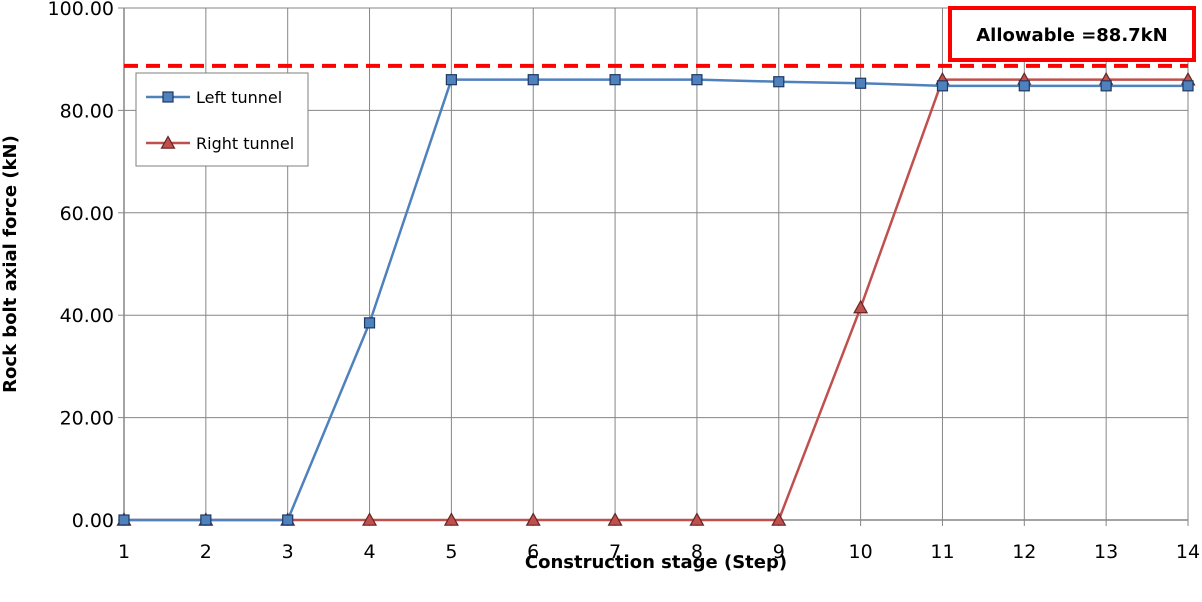 This screenshot has height=602, width=1202. What do you see at coordinates (369, 552) in the screenshot?
I see `x-tick-label: 4` at bounding box center [369, 552].